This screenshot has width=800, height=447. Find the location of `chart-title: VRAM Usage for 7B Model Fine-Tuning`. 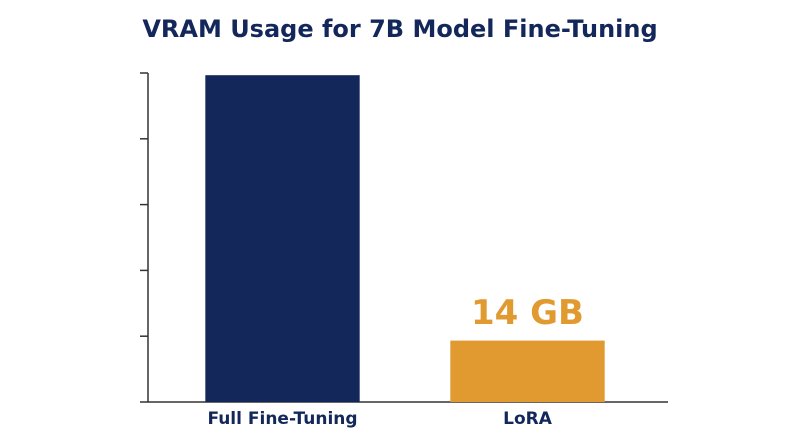

chart-title: VRAM Usage for 7B Model Fine-Tuning is located at coordinates (399, 29).